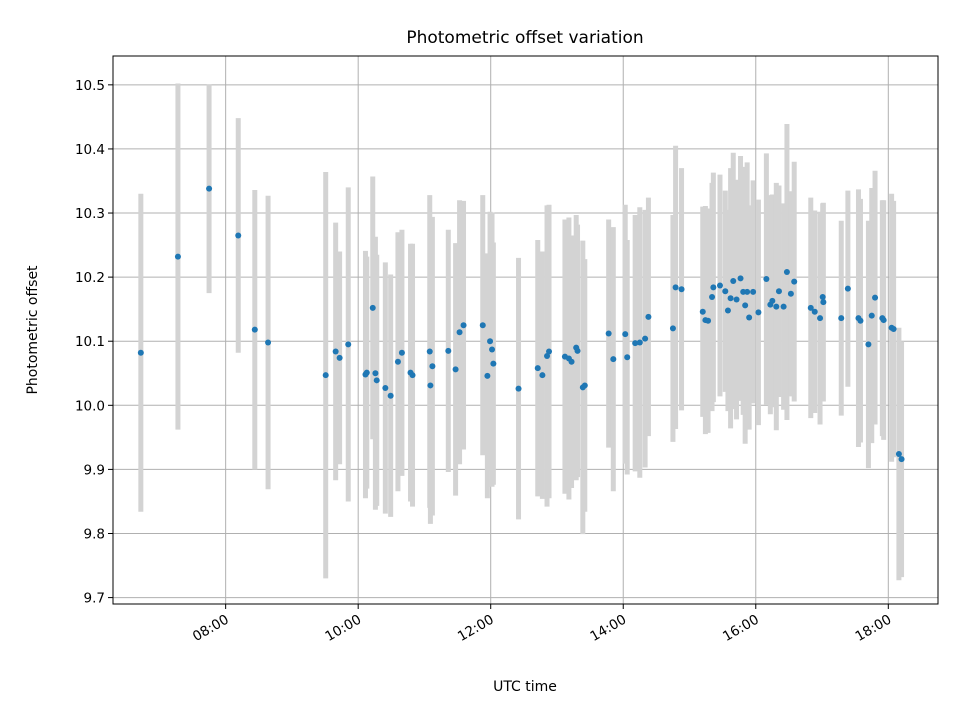 This screenshot has width=960, height=720. I want to click on y-axis-ticks: 9.7 9.8 9.9 10.0 10.1 10.2 10.3 10.4 10.5, so click(94, 342).